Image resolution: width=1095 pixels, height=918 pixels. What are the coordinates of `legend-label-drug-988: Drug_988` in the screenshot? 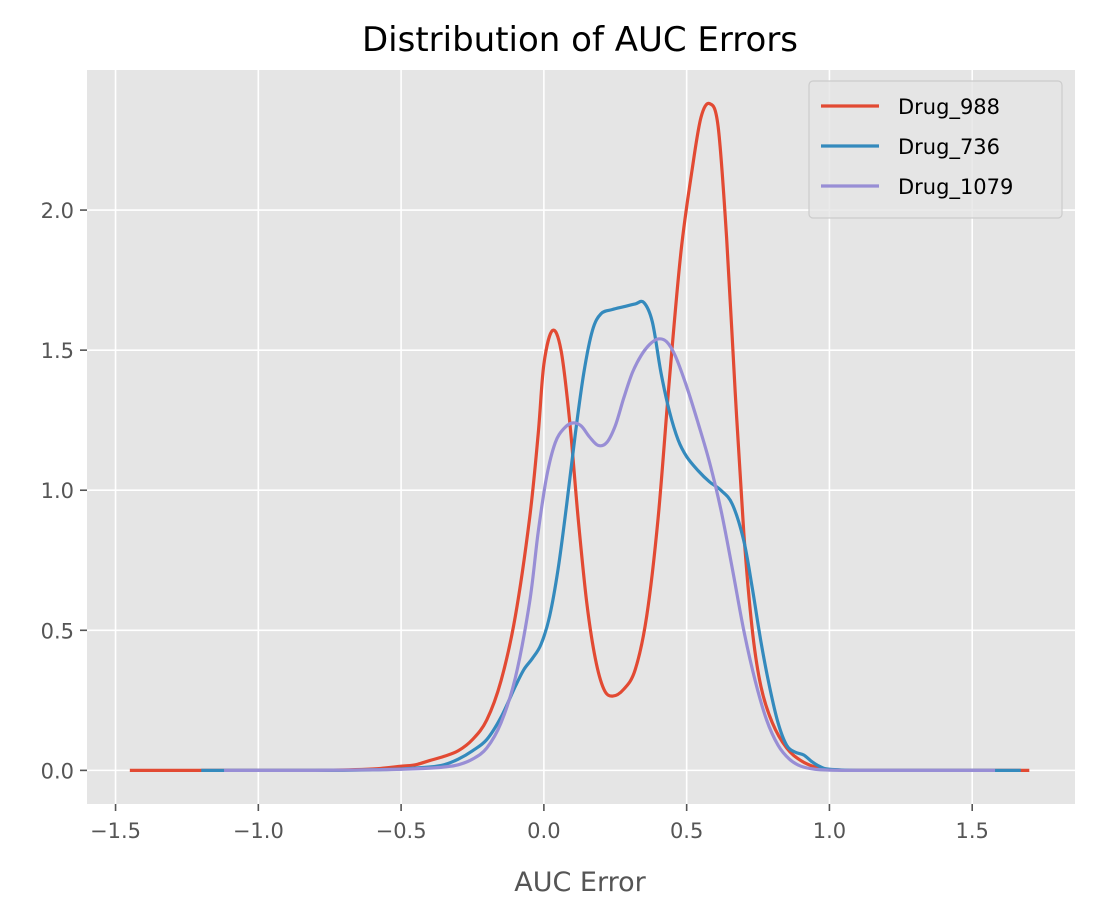 It's located at (949, 107).